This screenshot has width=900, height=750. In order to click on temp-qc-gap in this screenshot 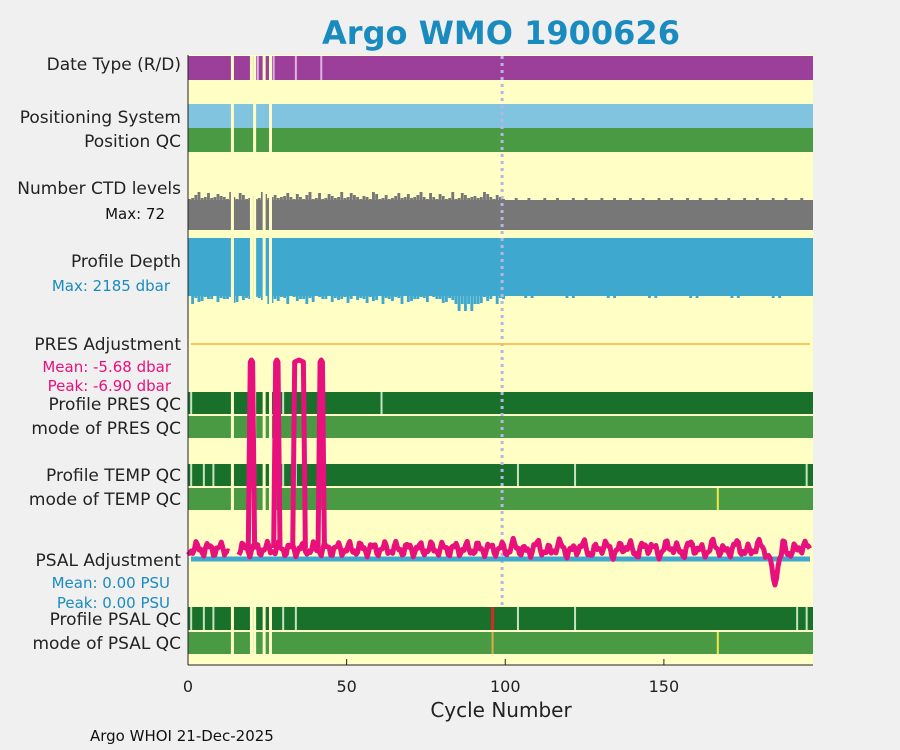, I will do `click(270, 487)`.